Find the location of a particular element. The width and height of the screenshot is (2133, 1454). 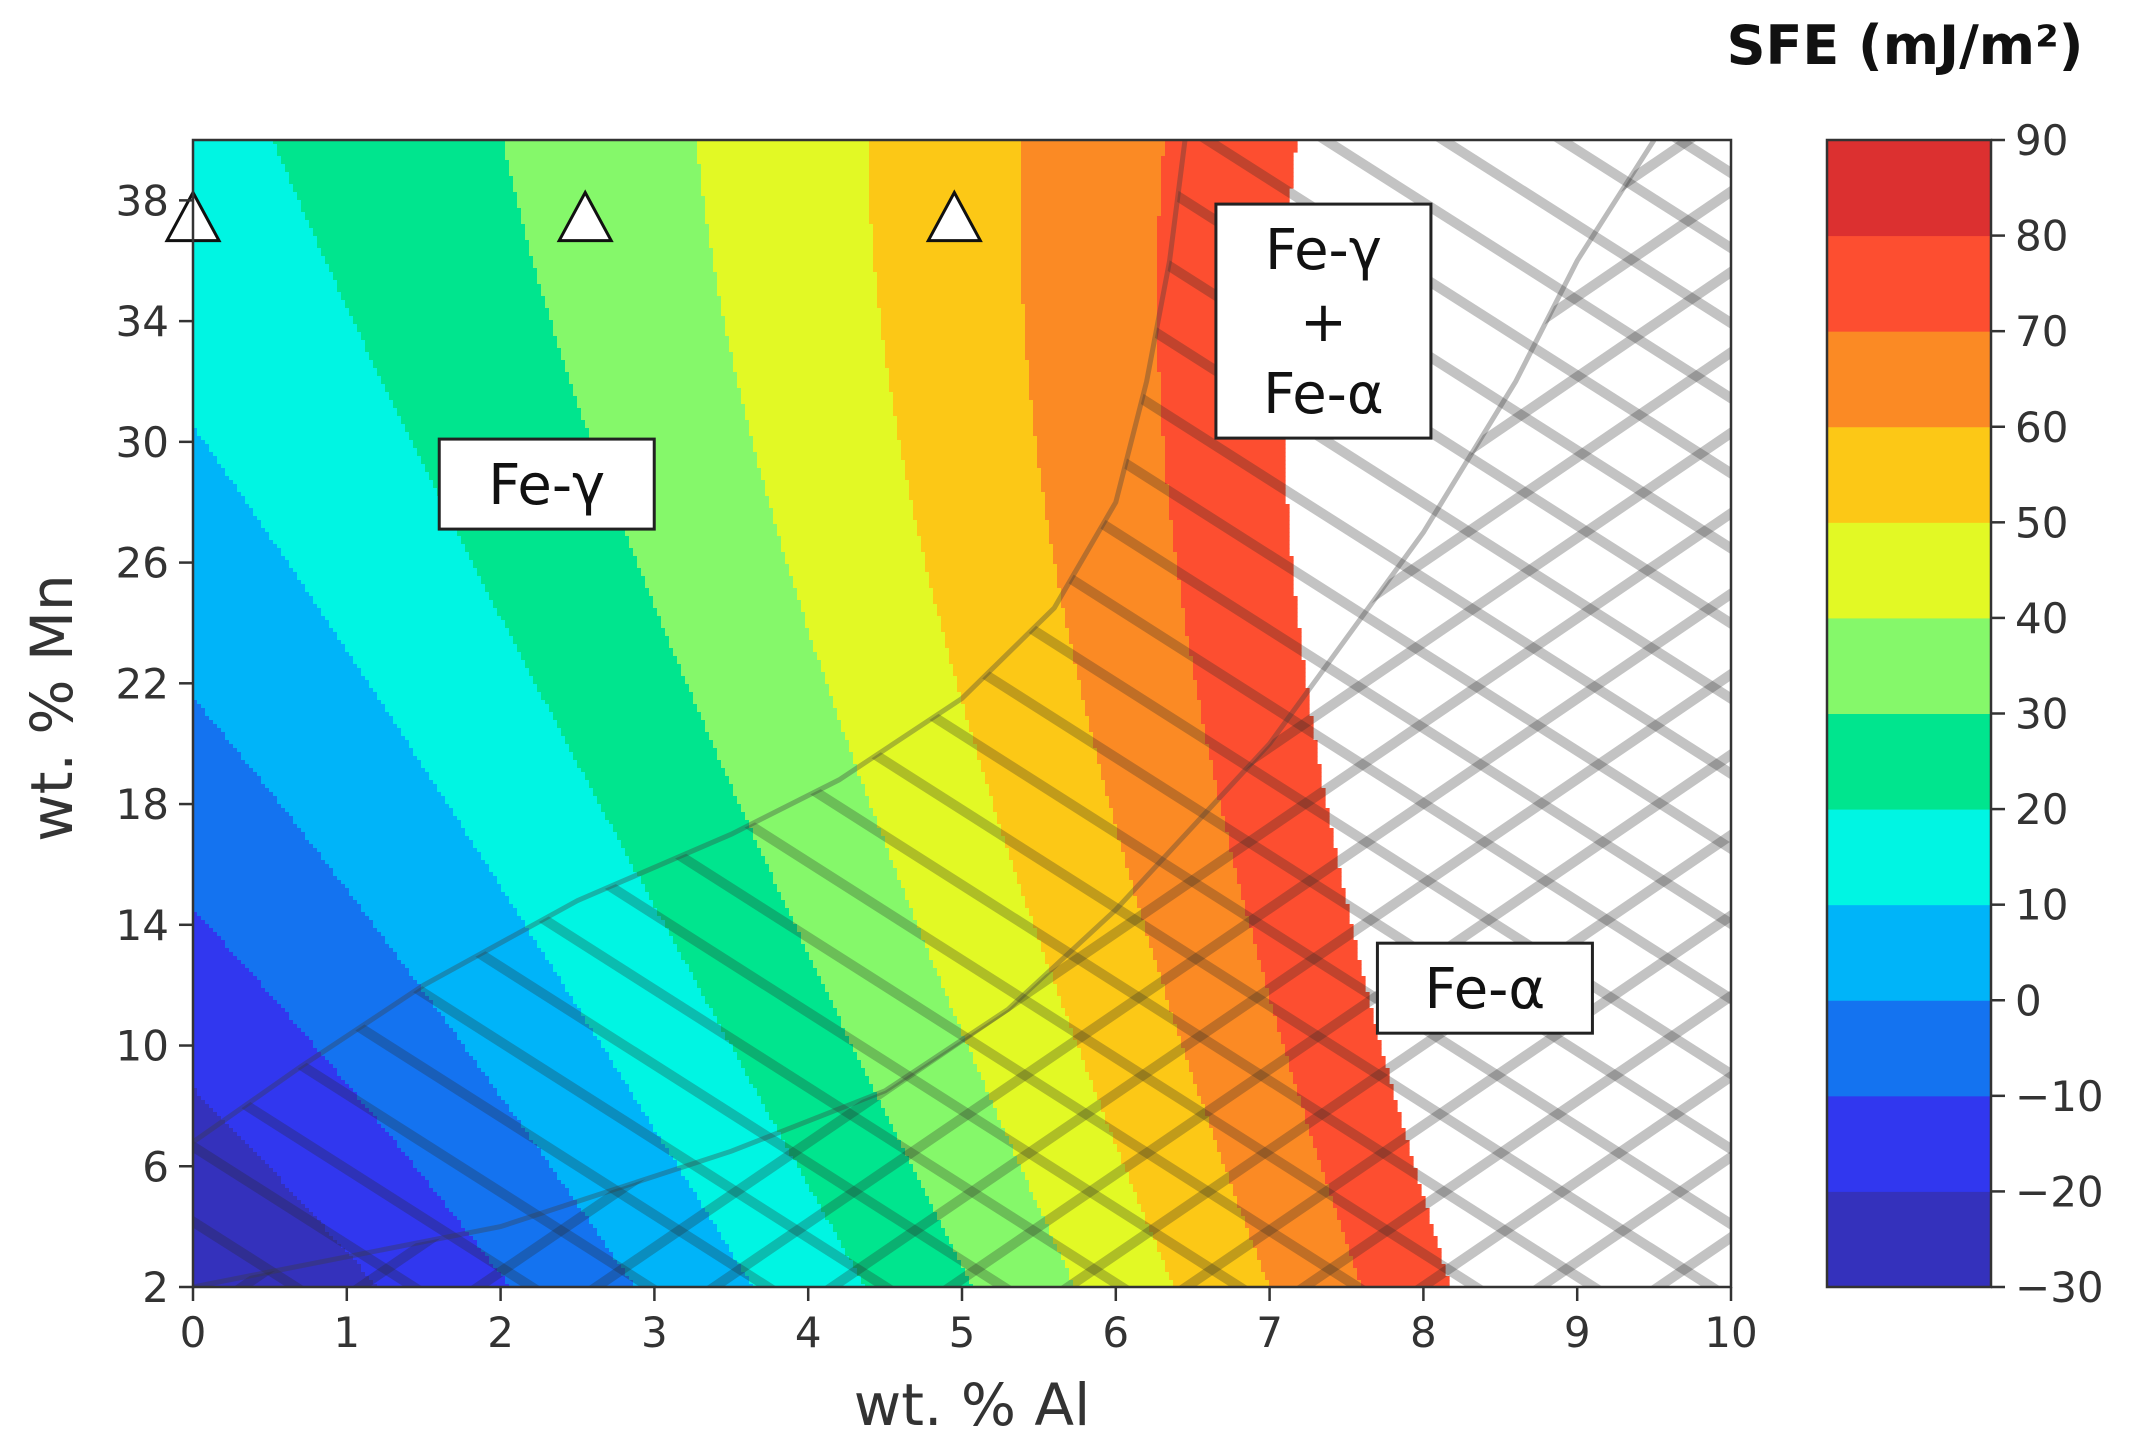

y-tick-label: 2 is located at coordinates (155, 1287).